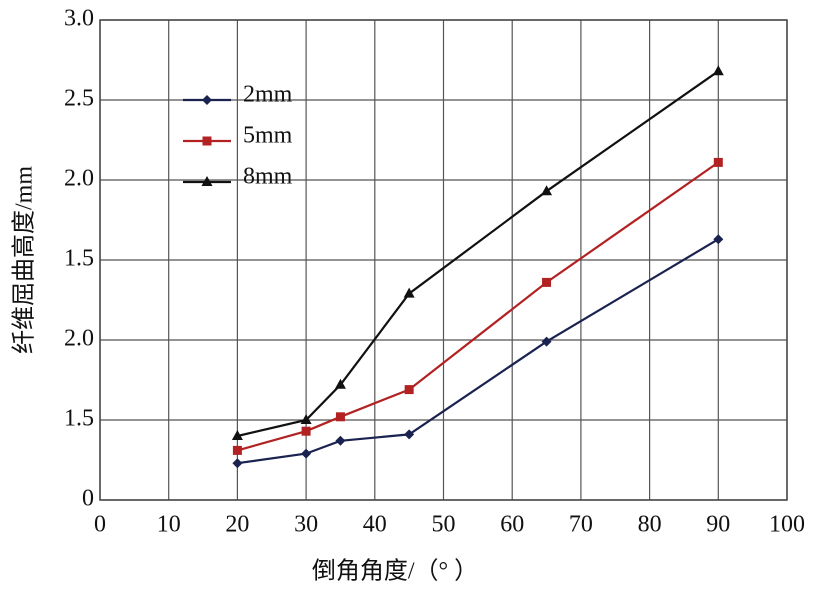 This screenshot has width=829, height=597. Describe the element at coordinates (169, 525) in the screenshot. I see `x-tick-label: 10` at that location.